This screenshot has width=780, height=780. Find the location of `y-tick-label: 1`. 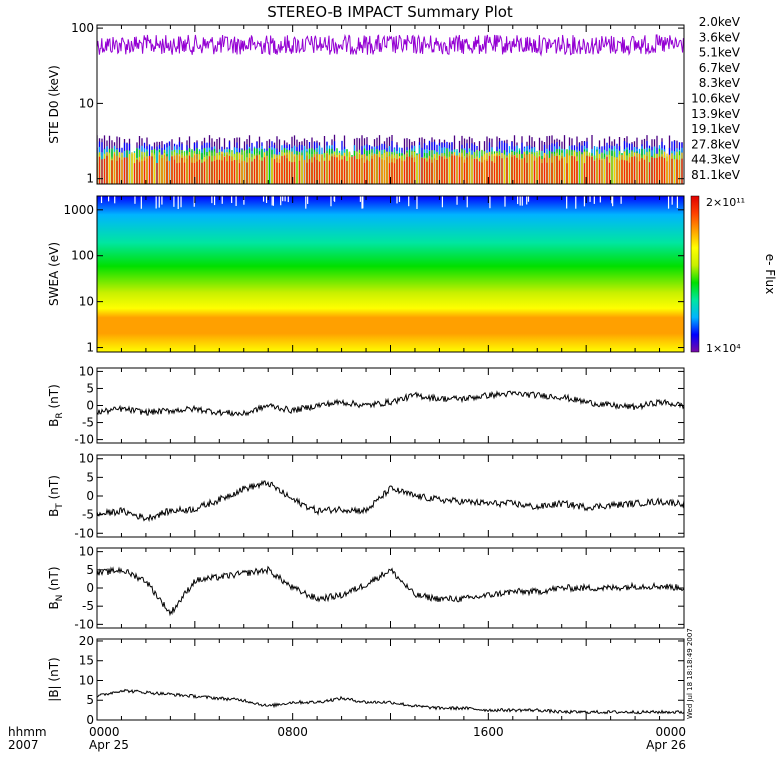

y-tick-label: 1 is located at coordinates (90, 179).